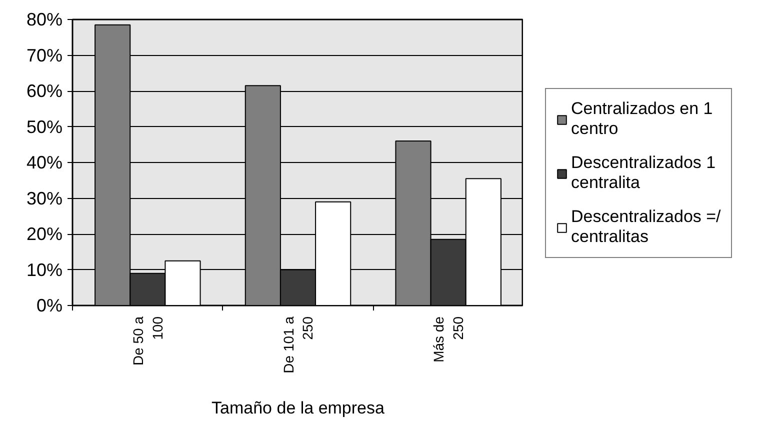 The height and width of the screenshot is (439, 766). What do you see at coordinates (448, 339) in the screenshot?
I see `x-tick-label: Más de 250` at bounding box center [448, 339].